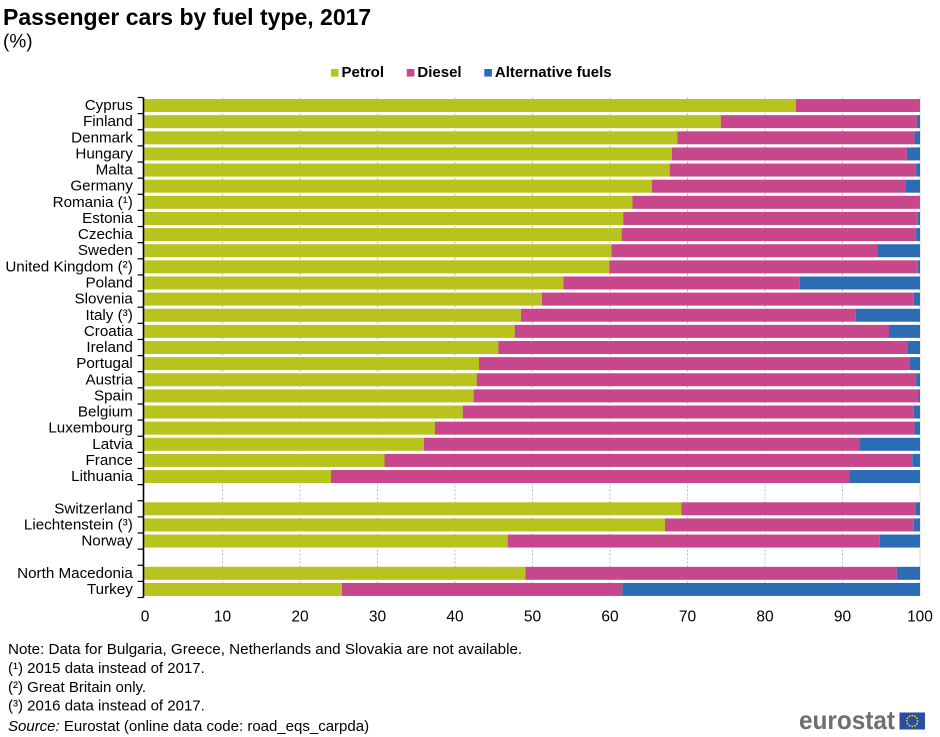 The height and width of the screenshot is (737, 940). What do you see at coordinates (145, 617) in the screenshot?
I see `svg-text: 0` at bounding box center [145, 617].